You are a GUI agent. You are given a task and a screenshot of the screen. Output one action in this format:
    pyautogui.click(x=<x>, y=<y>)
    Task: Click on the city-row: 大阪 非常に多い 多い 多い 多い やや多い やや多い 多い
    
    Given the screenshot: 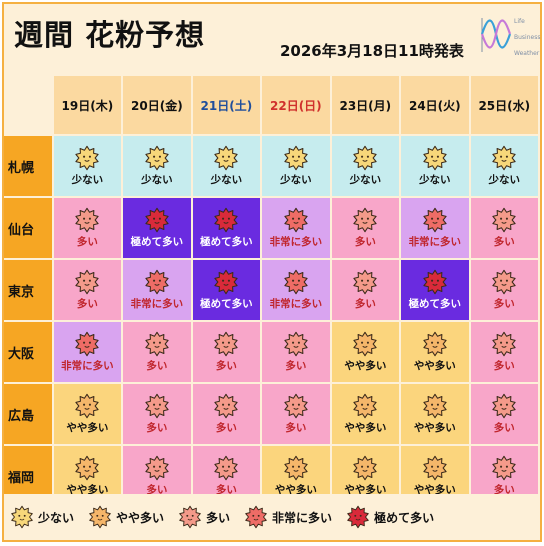 What is the action you would take?
    pyautogui.click(x=272, y=352)
    